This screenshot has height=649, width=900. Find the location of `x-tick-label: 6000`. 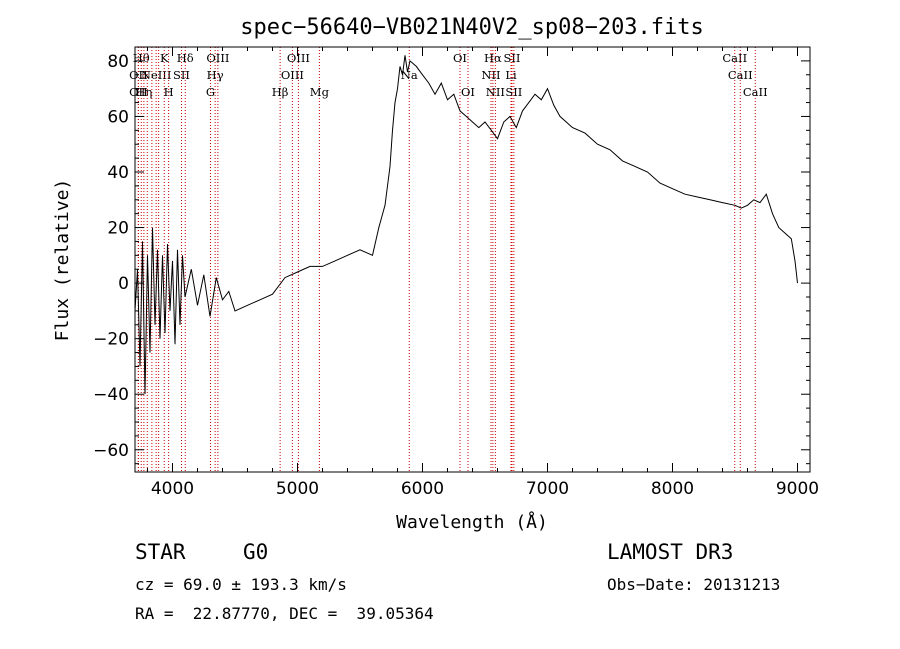

x-tick-label: 6000 is located at coordinates (422, 489).